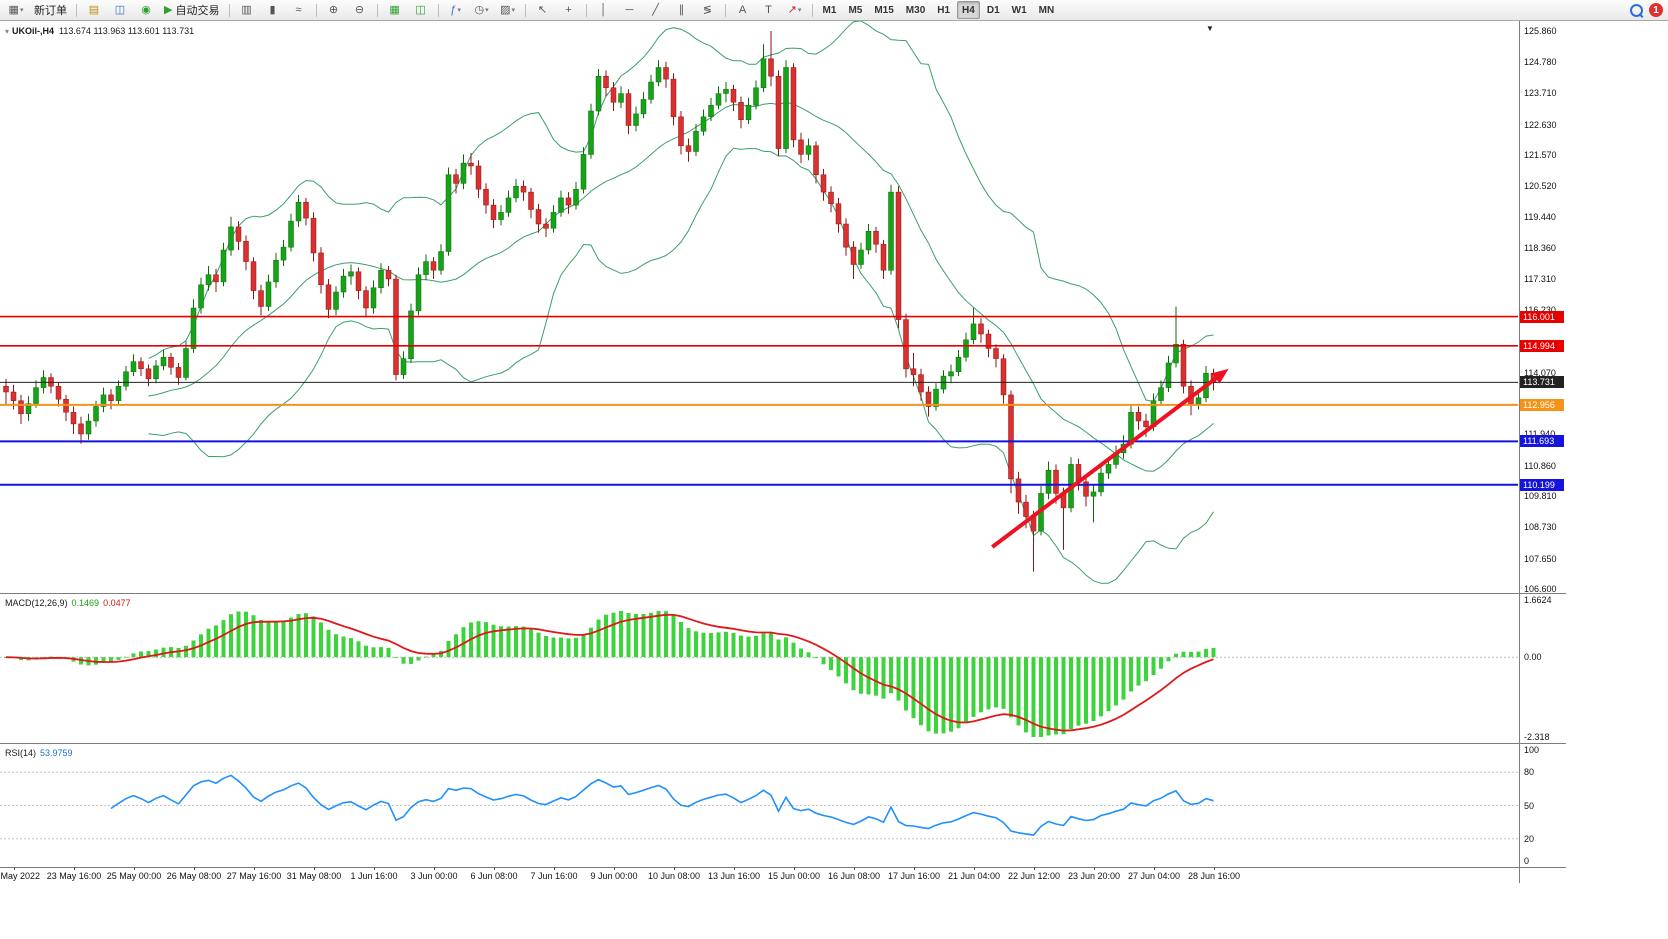 Image resolution: width=1668 pixels, height=939 pixels. I want to click on text-icon: A, so click(742, 9).